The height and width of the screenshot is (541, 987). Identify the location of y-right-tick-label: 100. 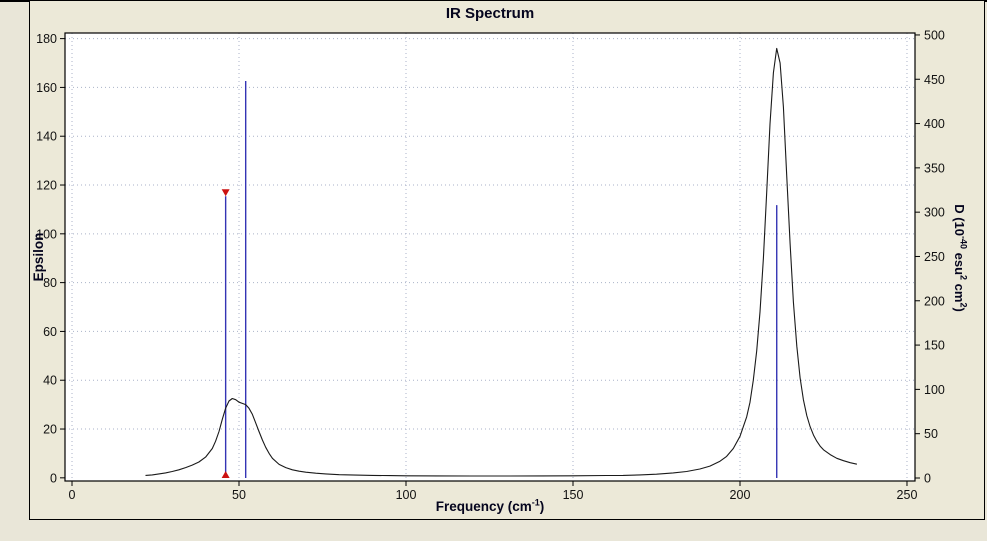
(934, 390).